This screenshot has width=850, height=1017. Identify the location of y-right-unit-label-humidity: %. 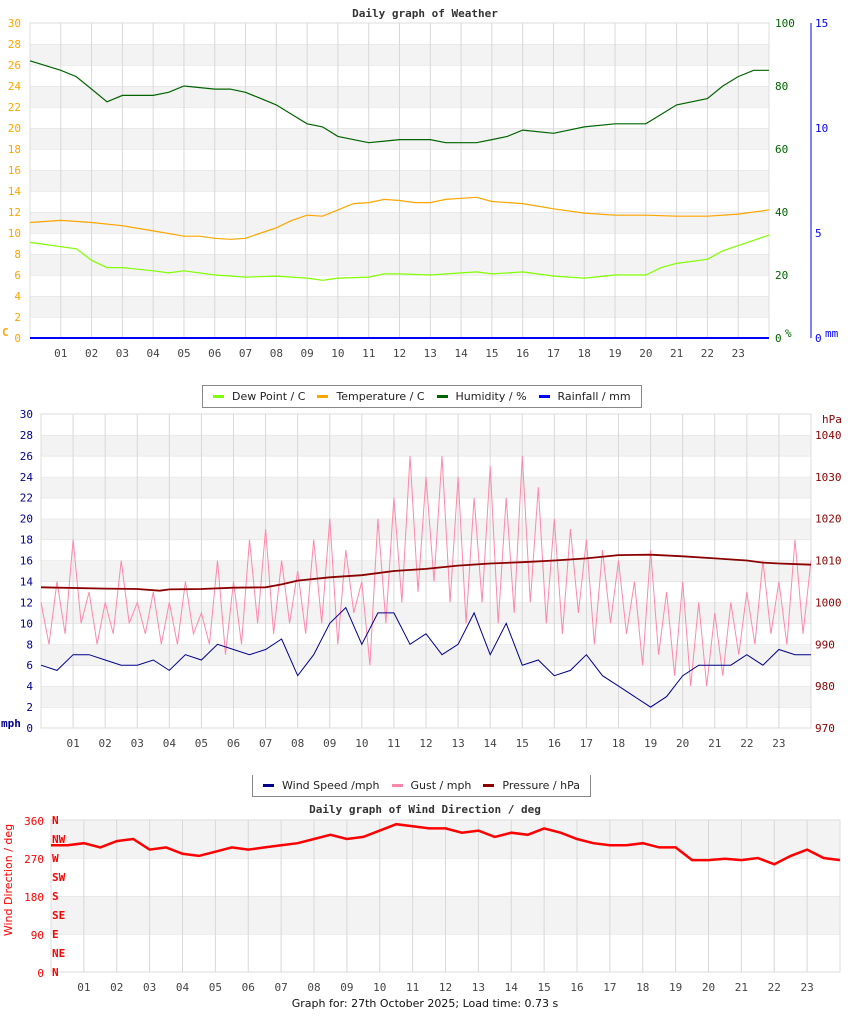
(788, 333).